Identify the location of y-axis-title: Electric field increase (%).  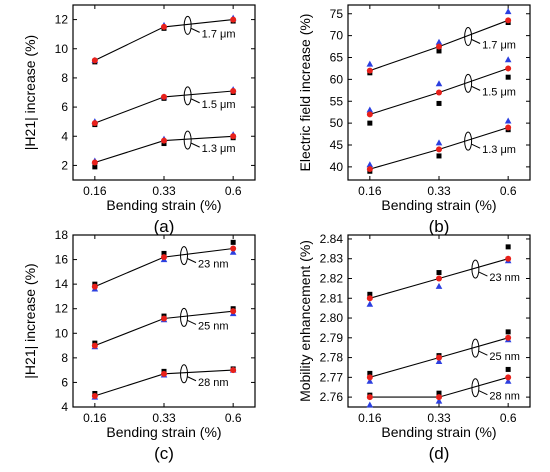
(305, 93).